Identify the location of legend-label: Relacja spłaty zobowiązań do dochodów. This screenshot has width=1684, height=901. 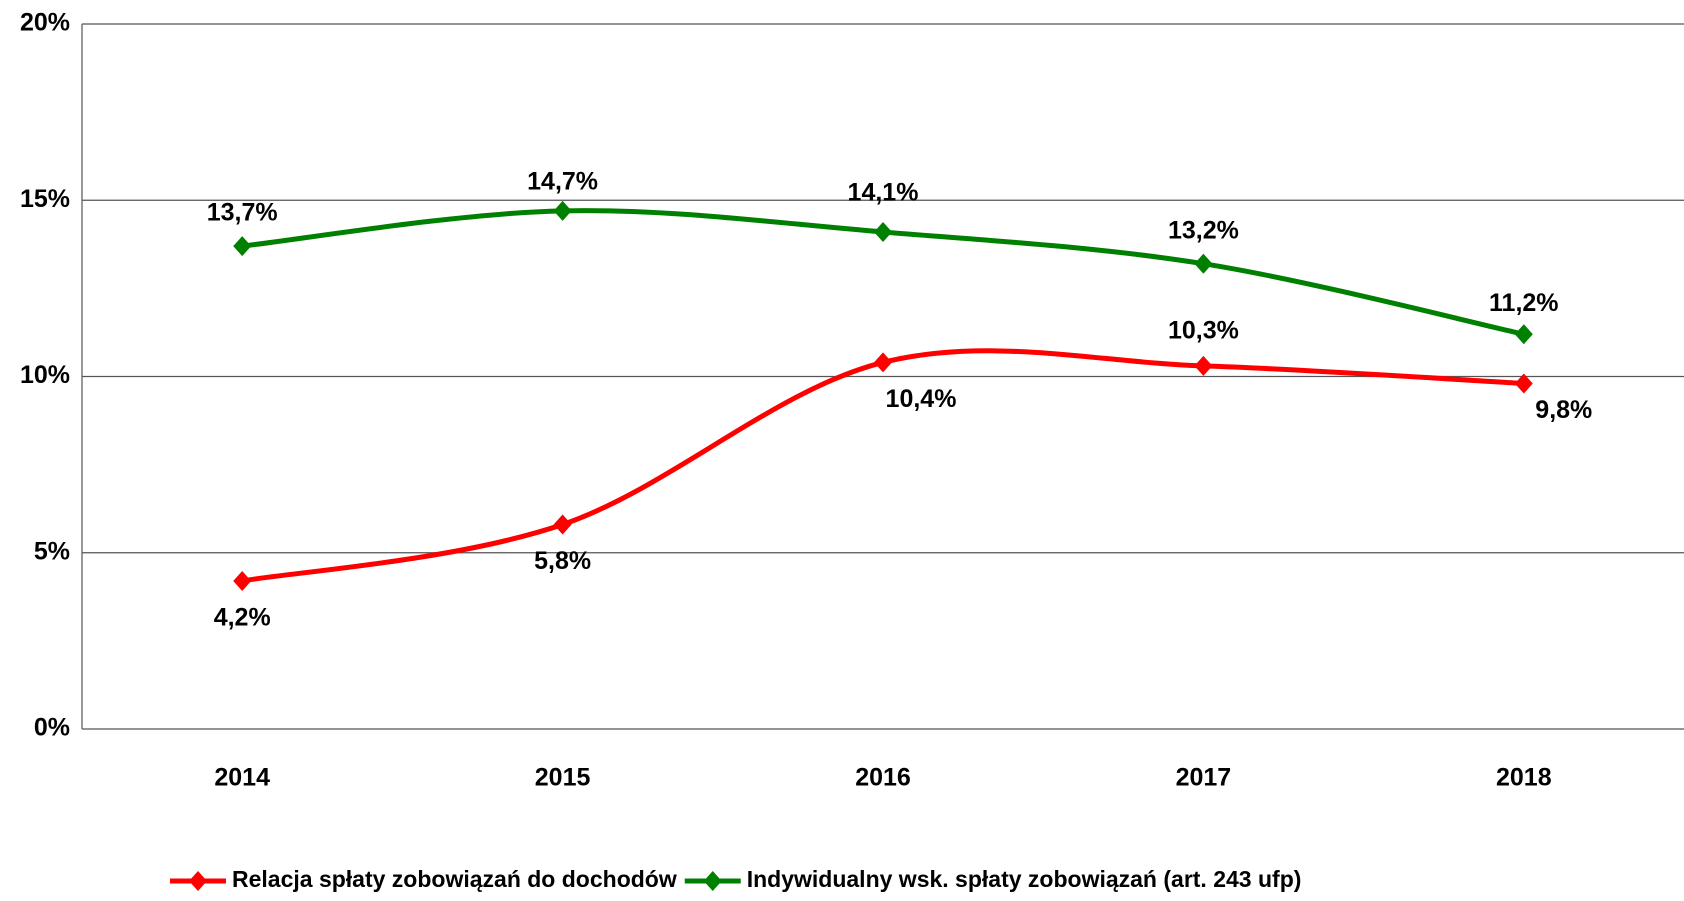
(454, 879).